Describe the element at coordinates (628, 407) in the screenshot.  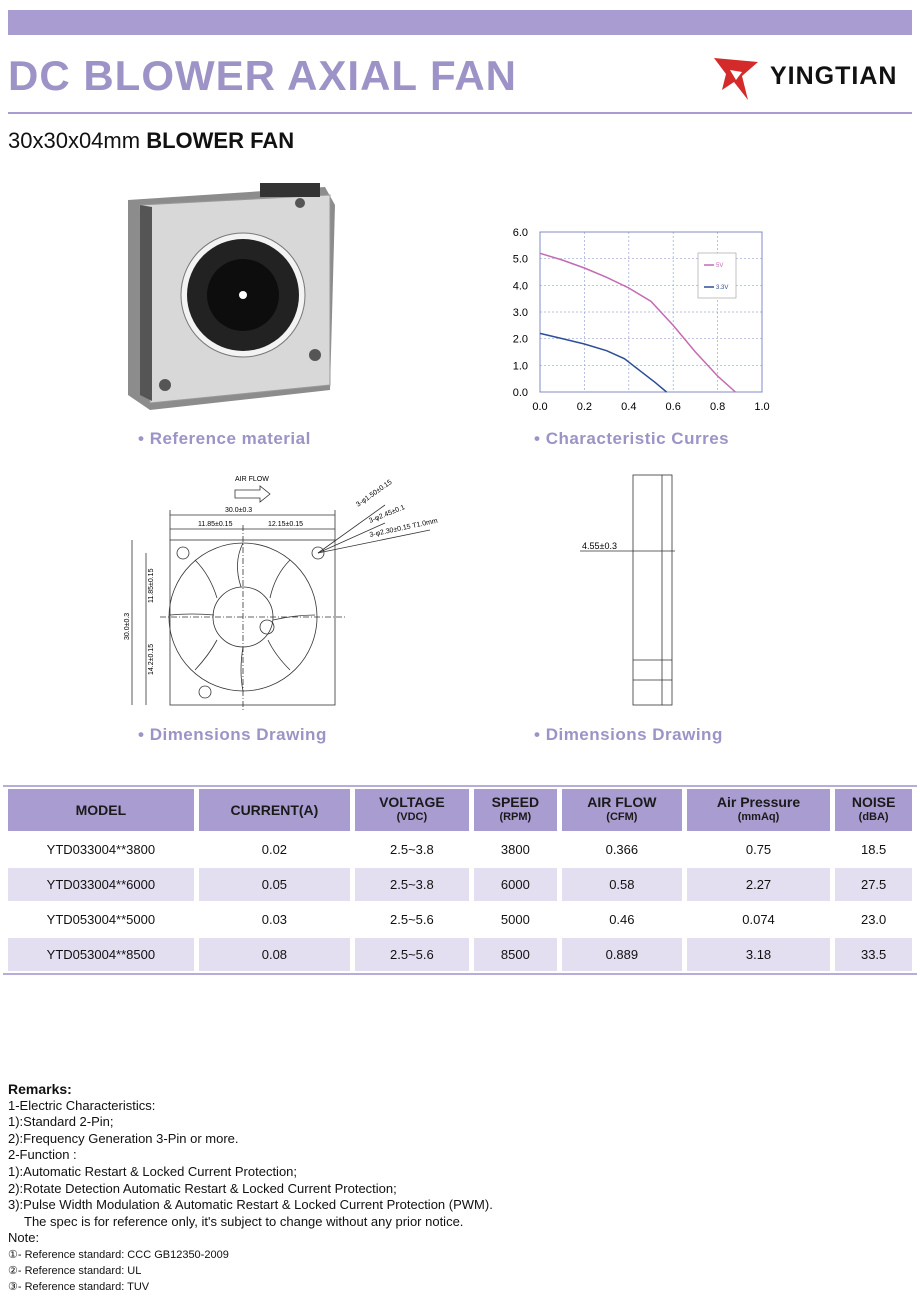
I see `x-tick-label: 0.4` at that location.